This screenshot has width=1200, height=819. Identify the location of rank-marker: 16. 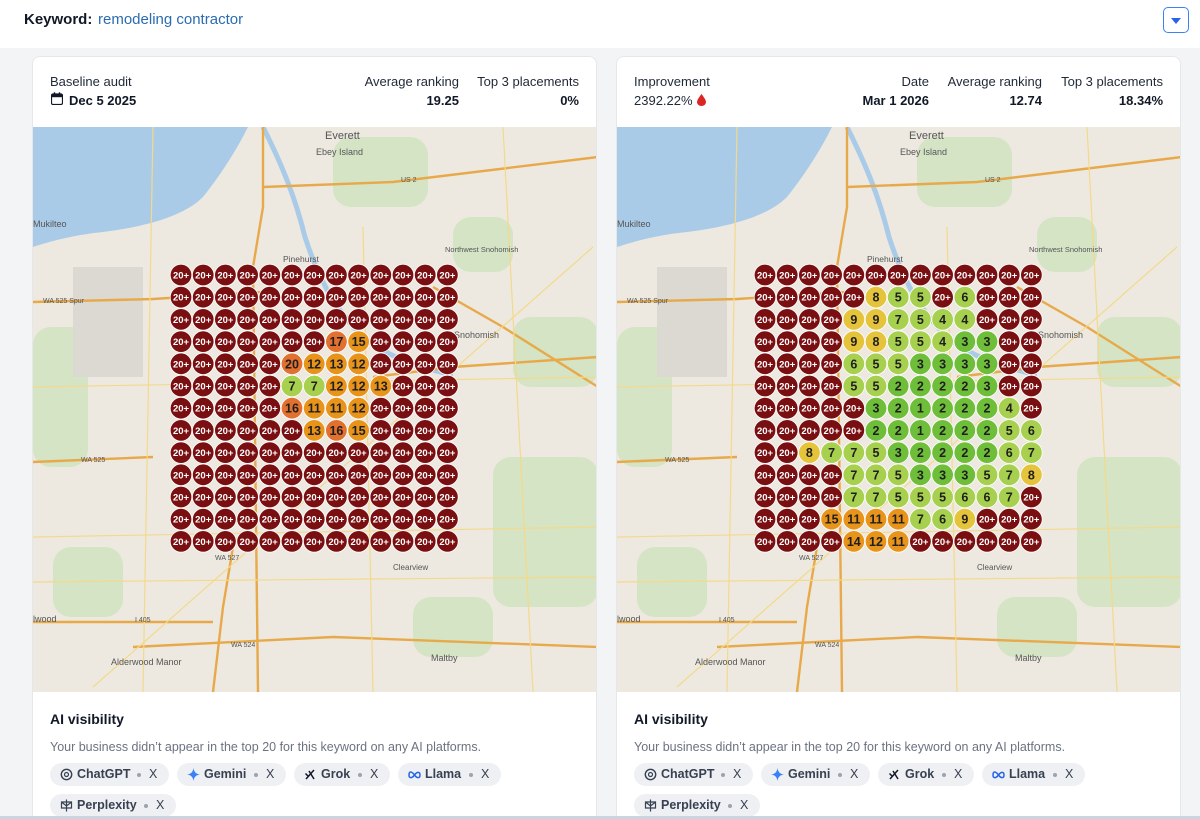
(292, 408).